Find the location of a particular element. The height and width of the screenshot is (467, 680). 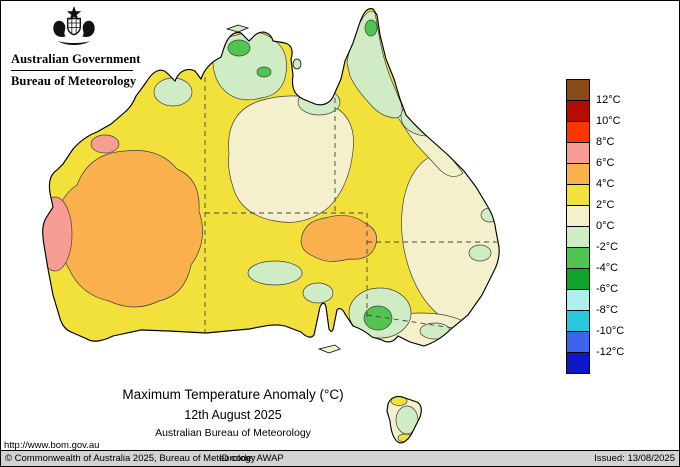

legend-label: -12°C is located at coordinates (610, 352).